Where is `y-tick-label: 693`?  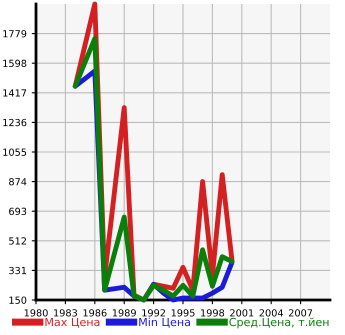 y-tick-label: 693 is located at coordinates (17, 212).